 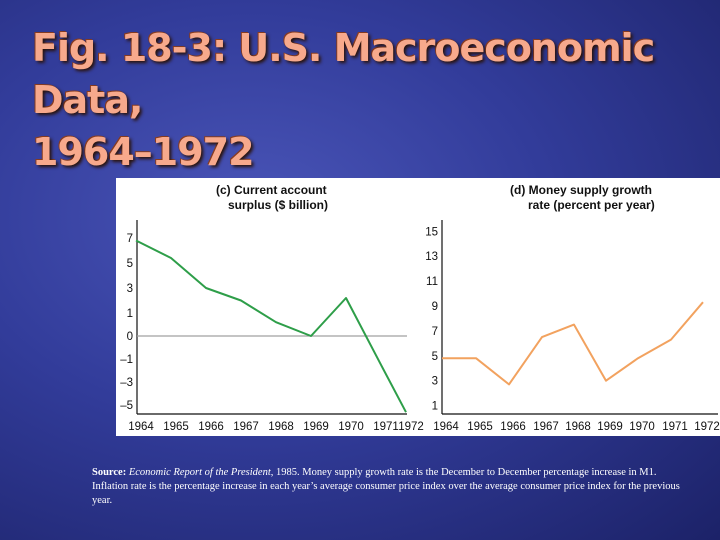 I want to click on current-account-x-tick: 1971, so click(x=386, y=427).